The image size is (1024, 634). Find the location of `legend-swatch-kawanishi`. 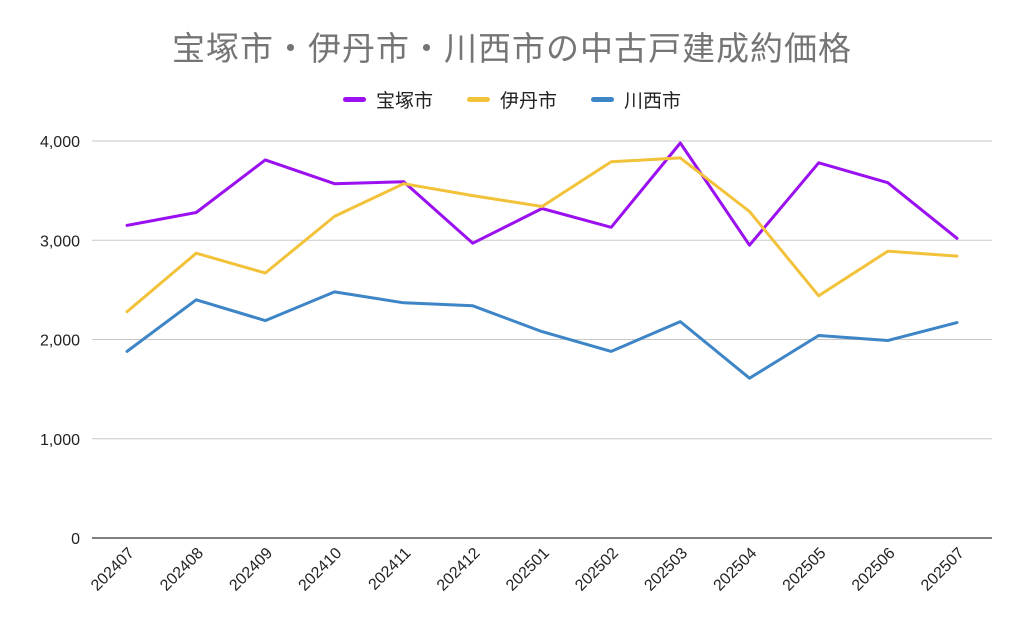

legend-swatch-kawanishi is located at coordinates (602, 99).